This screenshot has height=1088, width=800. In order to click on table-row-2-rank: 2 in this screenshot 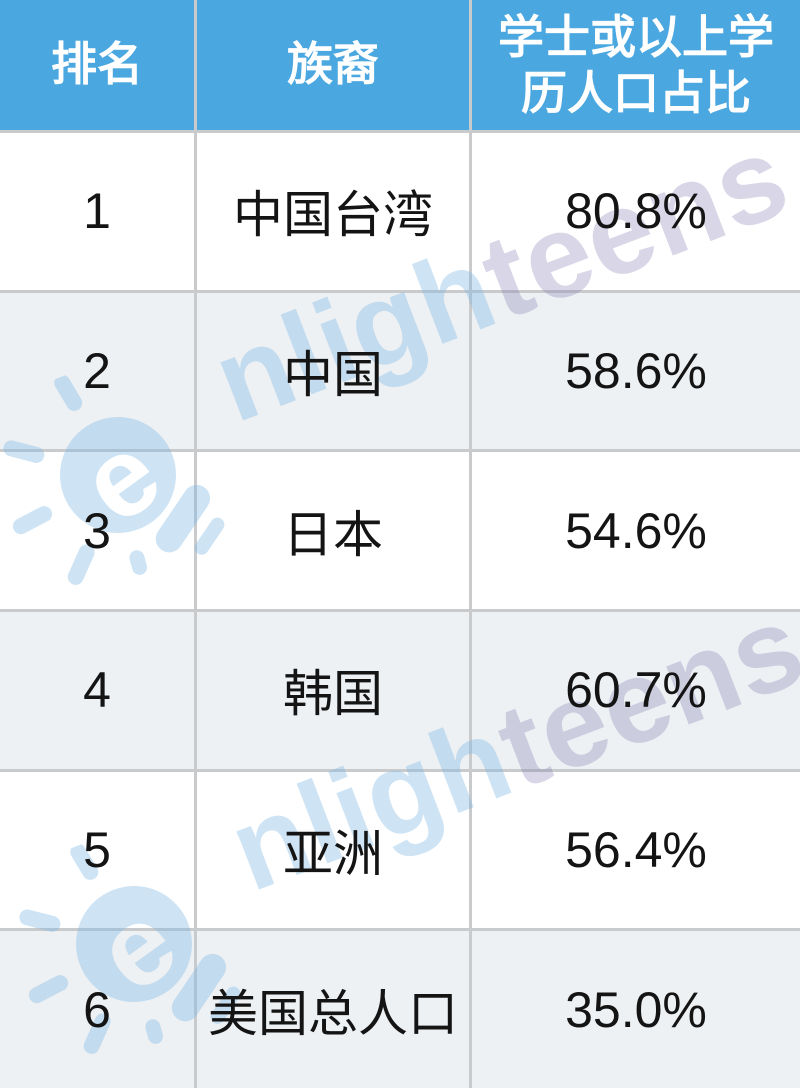, I will do `click(97, 371)`.